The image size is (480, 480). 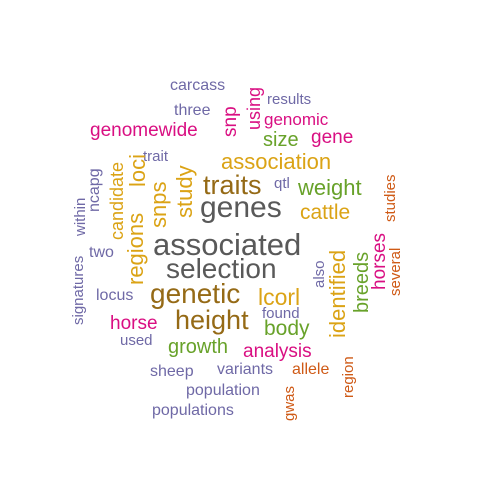 What do you see at coordinates (156, 156) in the screenshot?
I see `word-trait: trait` at bounding box center [156, 156].